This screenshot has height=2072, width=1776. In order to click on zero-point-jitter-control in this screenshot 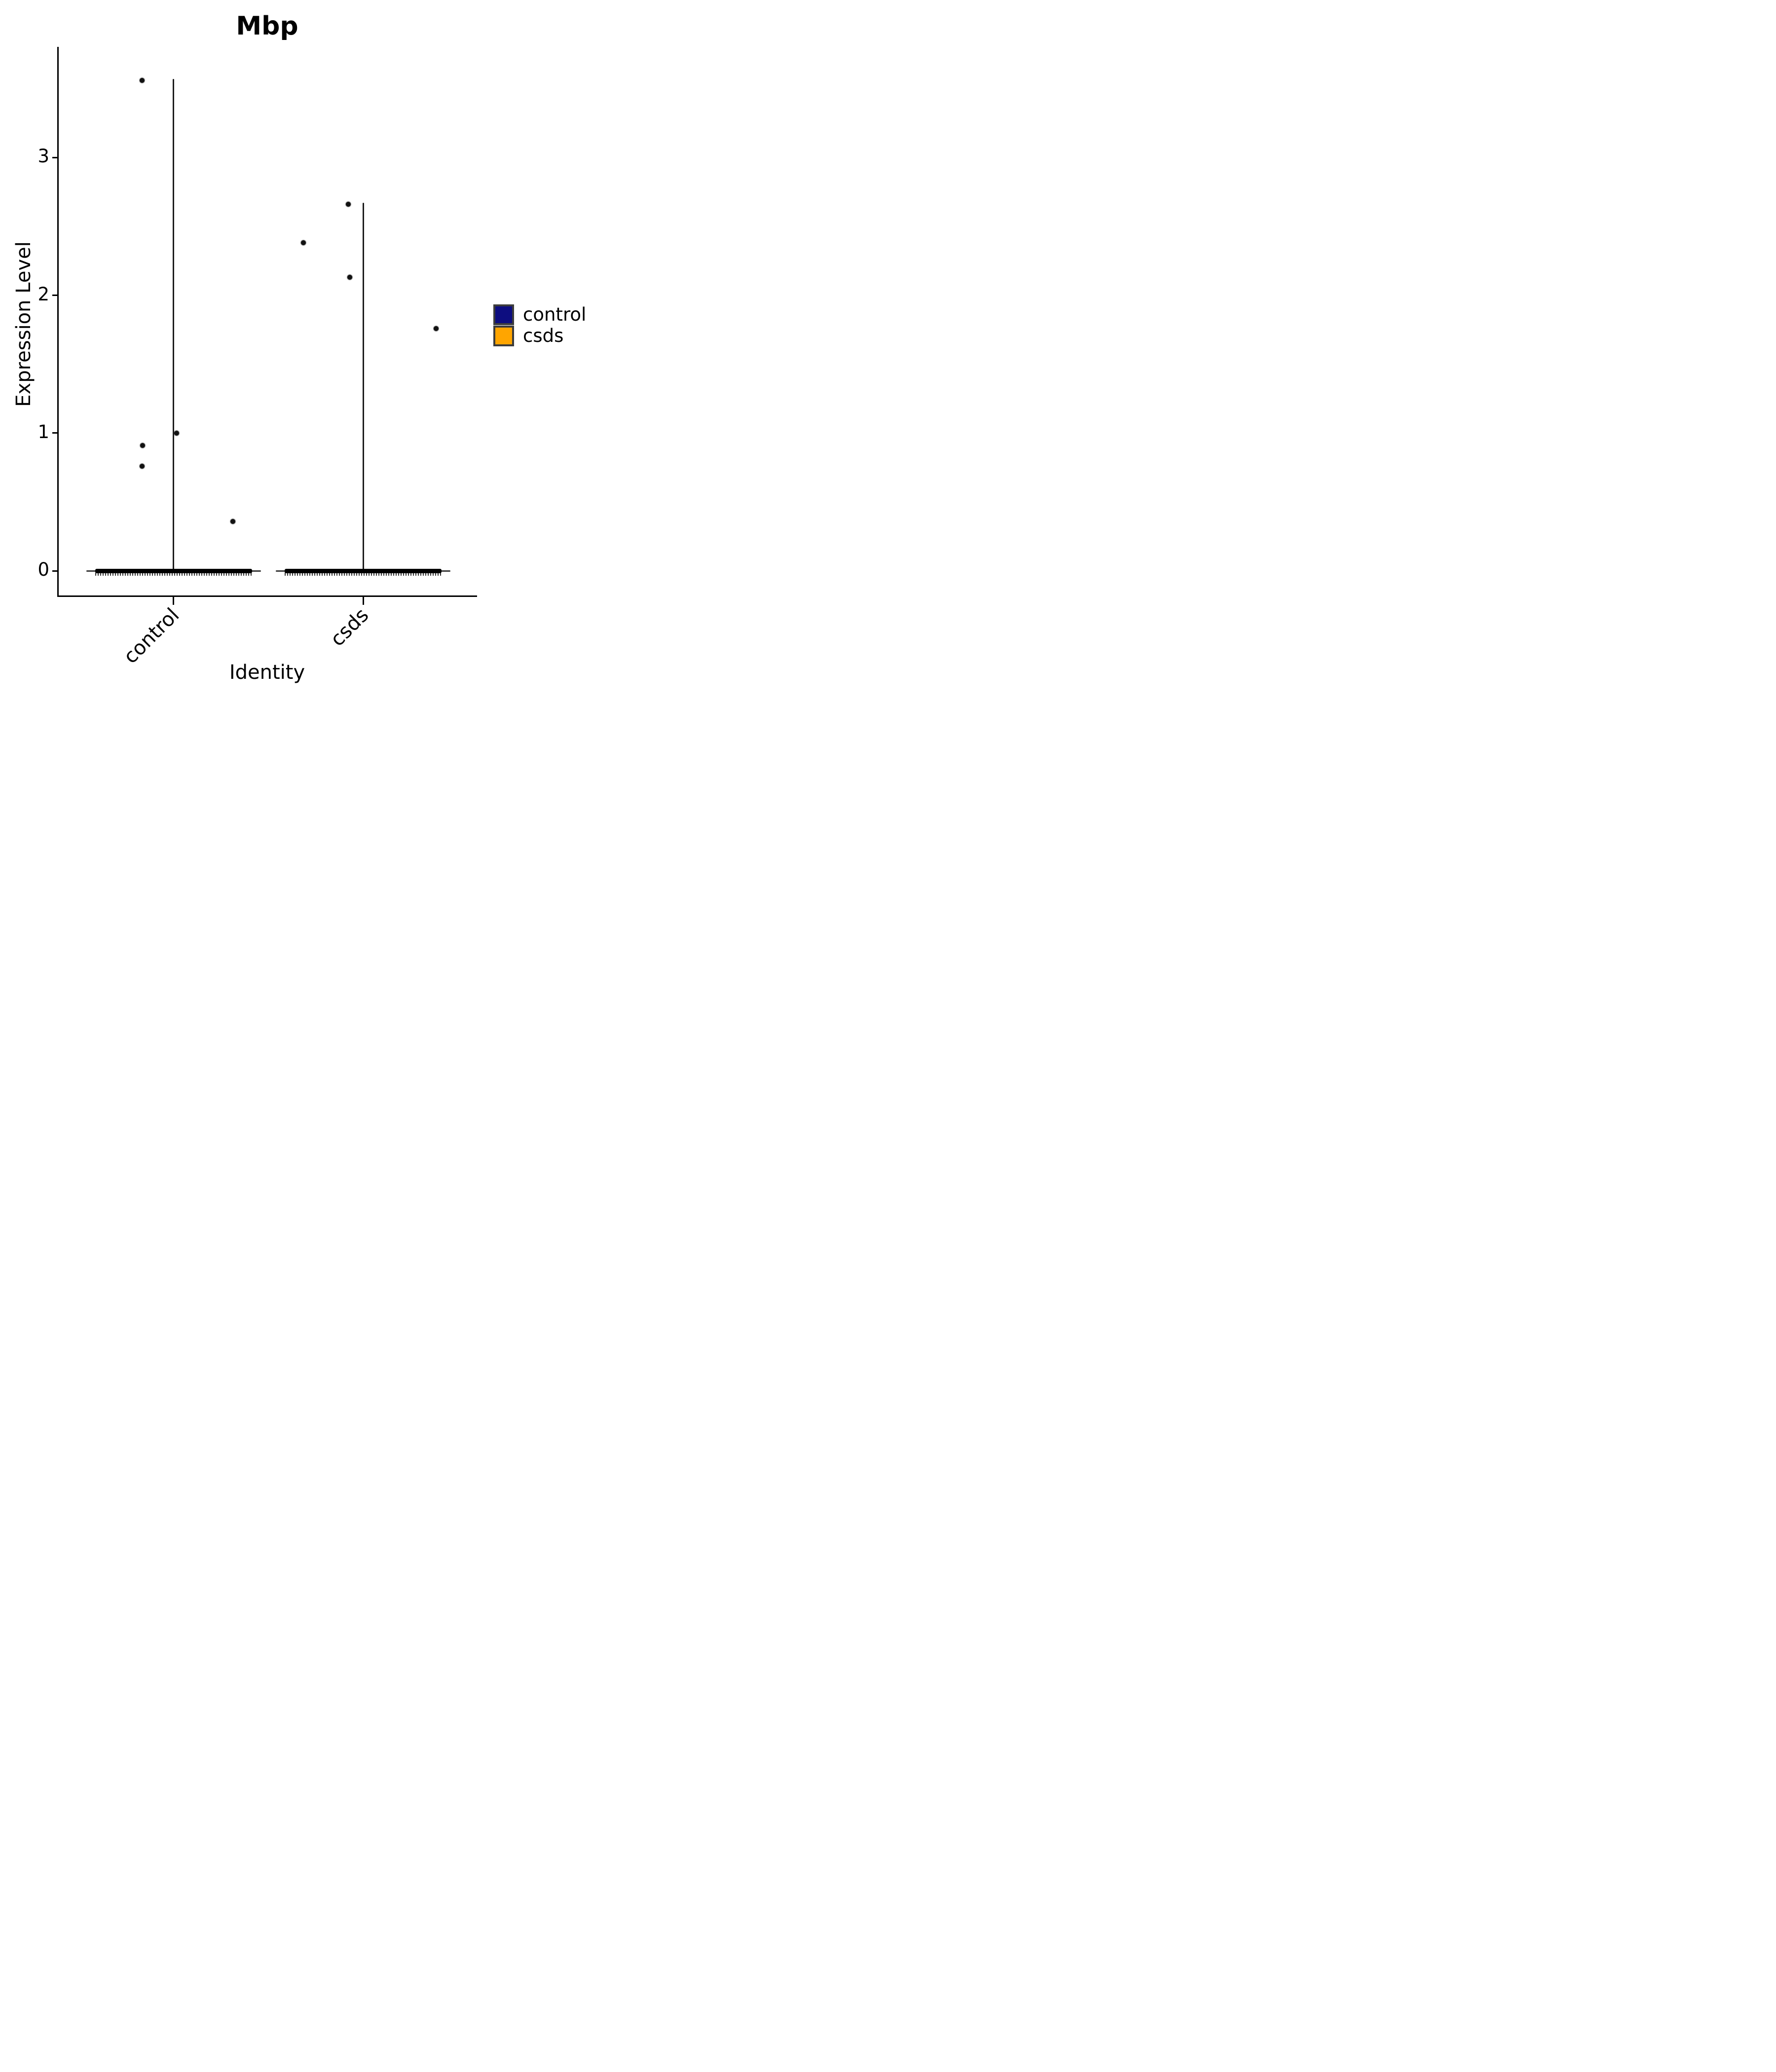, I will do `click(174, 574)`.